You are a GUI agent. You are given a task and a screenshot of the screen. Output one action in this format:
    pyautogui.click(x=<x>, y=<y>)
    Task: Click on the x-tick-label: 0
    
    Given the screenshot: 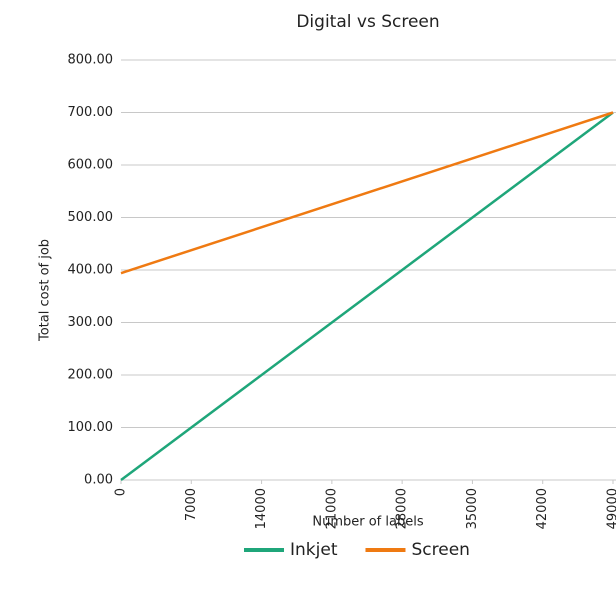 What is the action you would take?
    pyautogui.click(x=121, y=492)
    